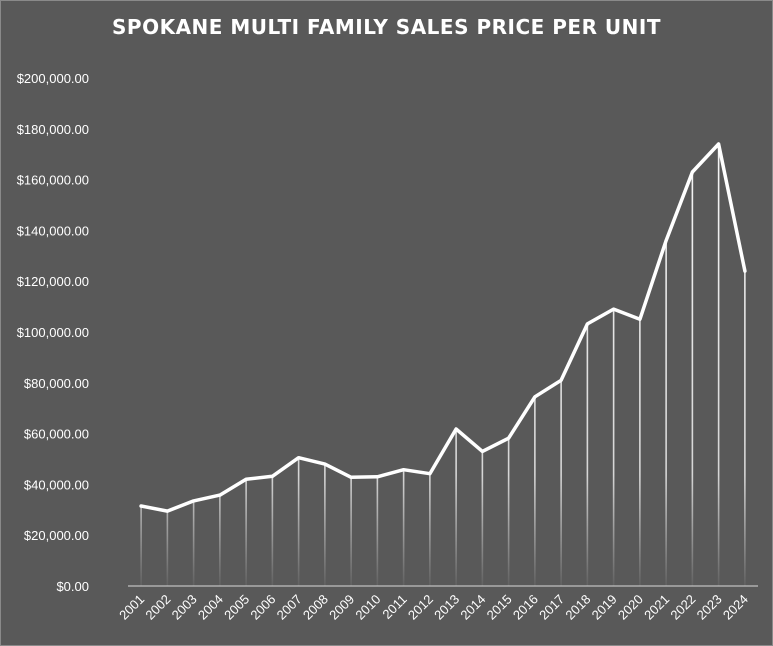  Describe the element at coordinates (56, 434) in the screenshot. I see `y-tick-label: $60,000.00` at that location.